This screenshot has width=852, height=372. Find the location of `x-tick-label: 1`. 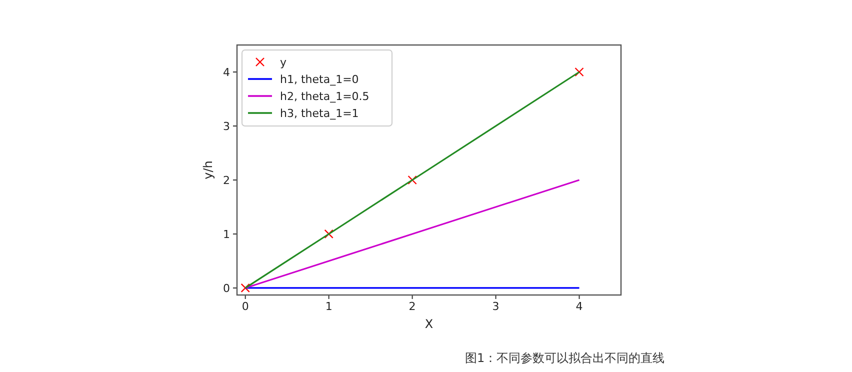

x-tick-label: 1 is located at coordinates (328, 306).